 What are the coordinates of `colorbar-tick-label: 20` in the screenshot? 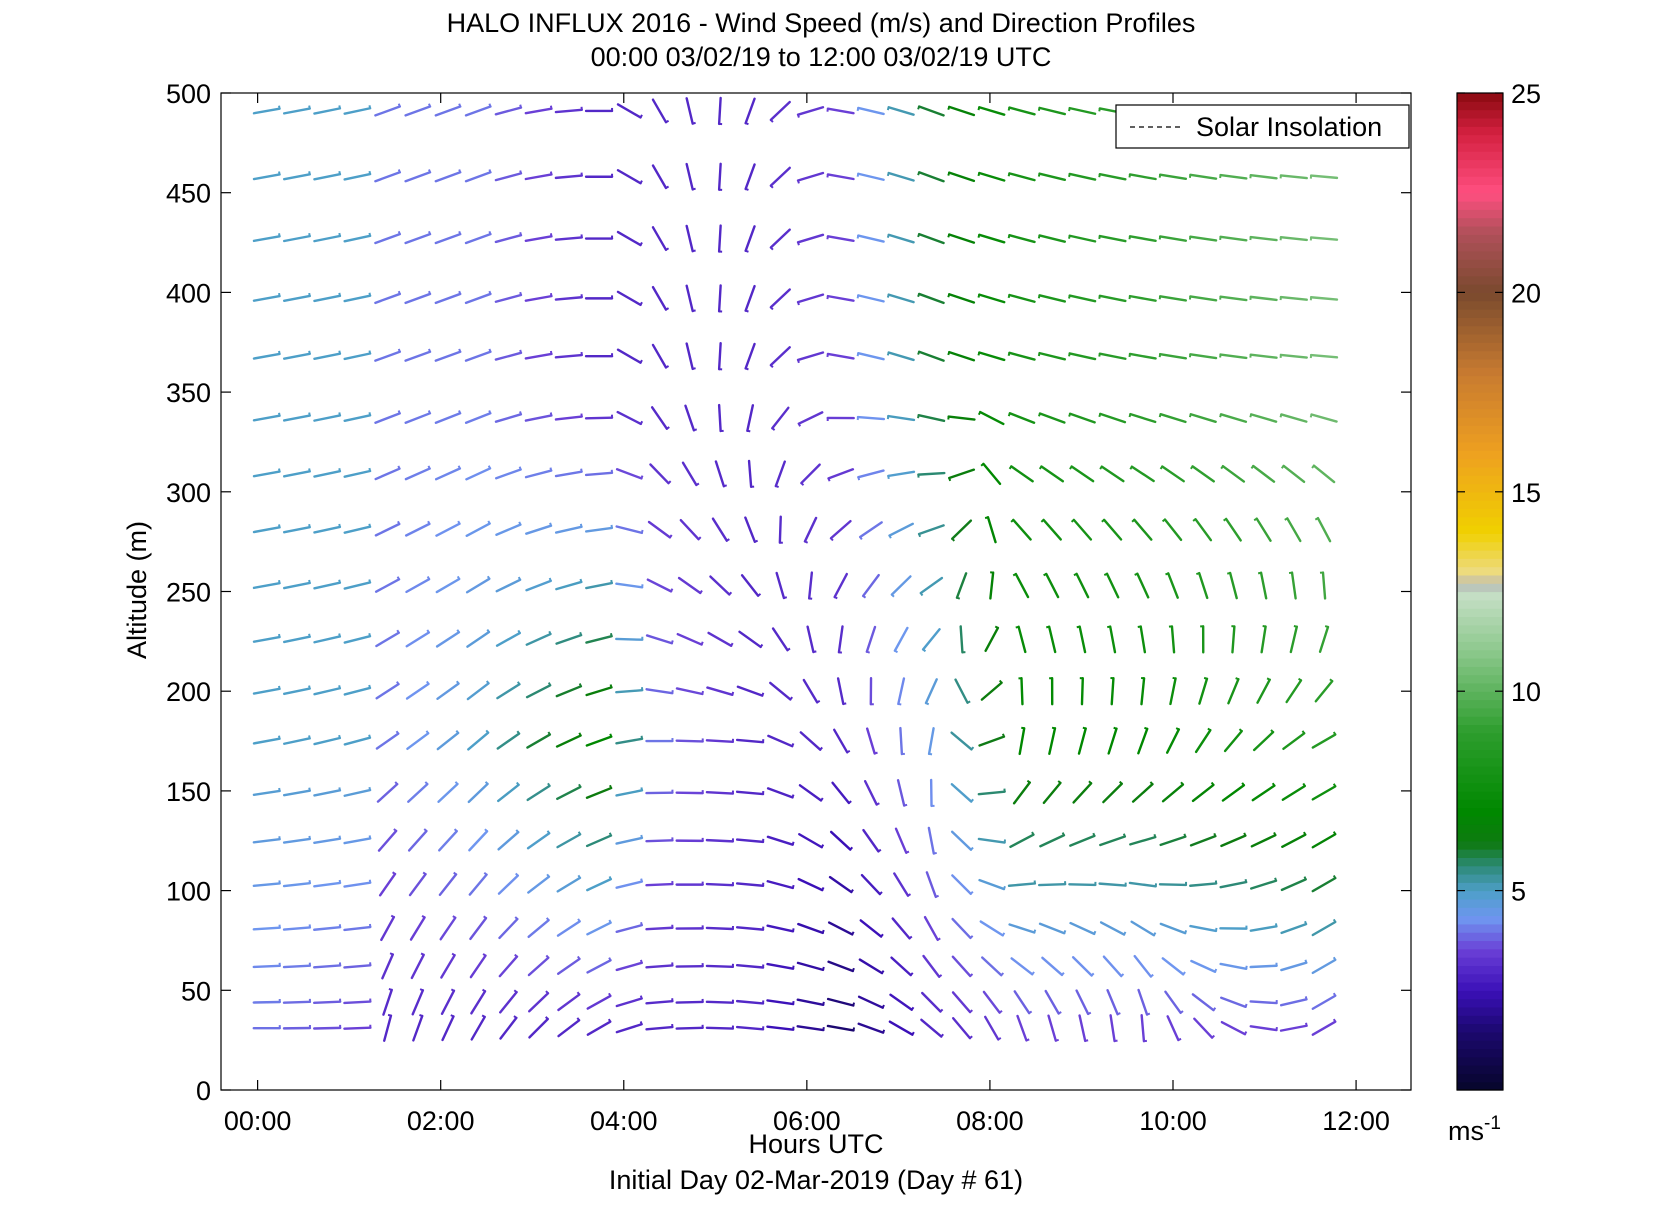 It's located at (1526, 293).